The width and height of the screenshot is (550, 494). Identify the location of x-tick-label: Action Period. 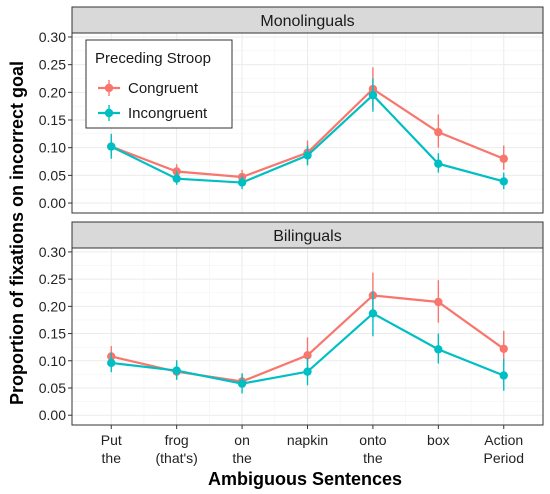
(504, 449).